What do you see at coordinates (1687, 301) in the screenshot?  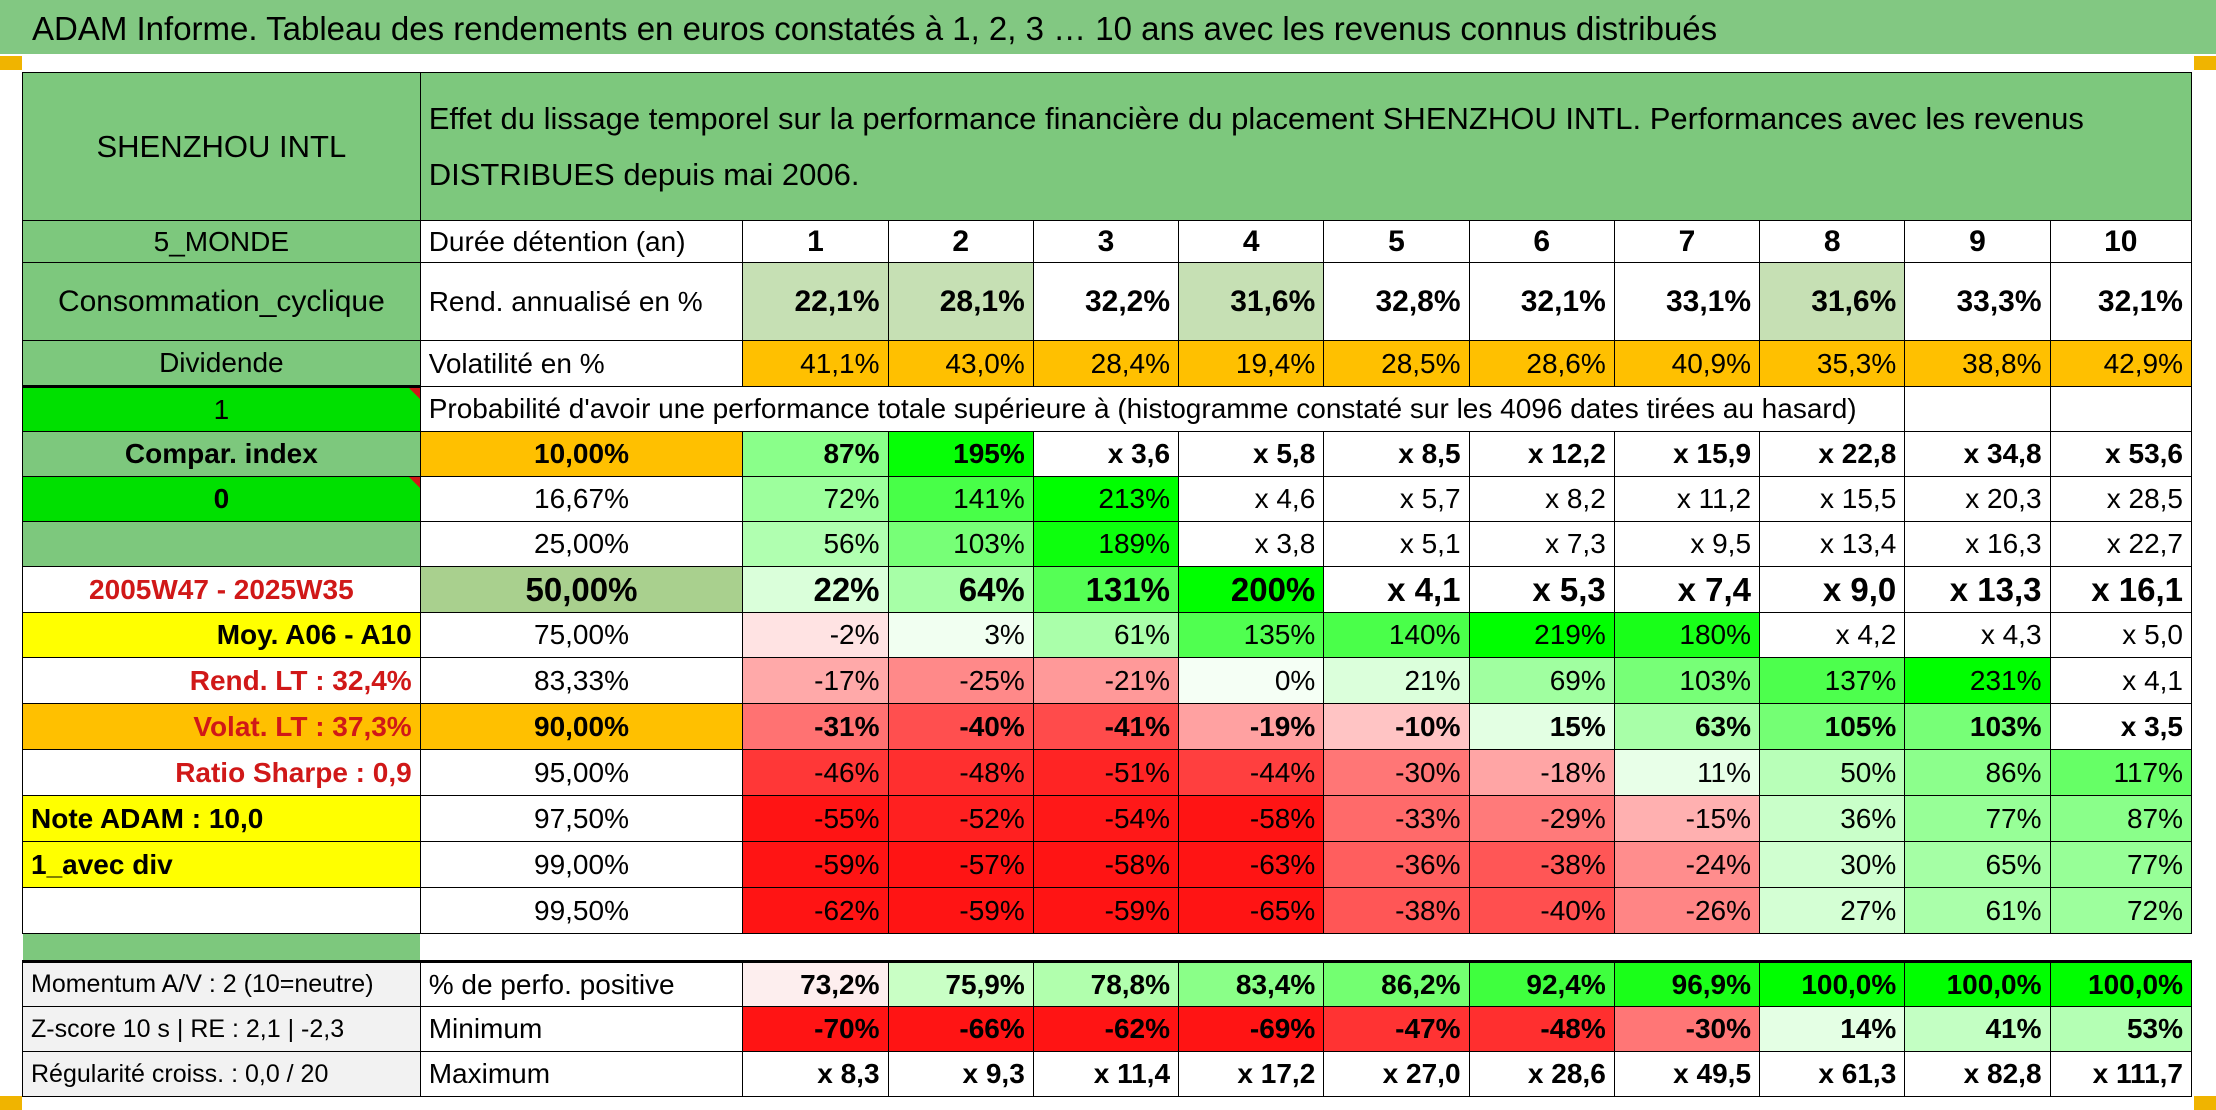 I see `annualized-return-cell: 33,1%` at bounding box center [1687, 301].